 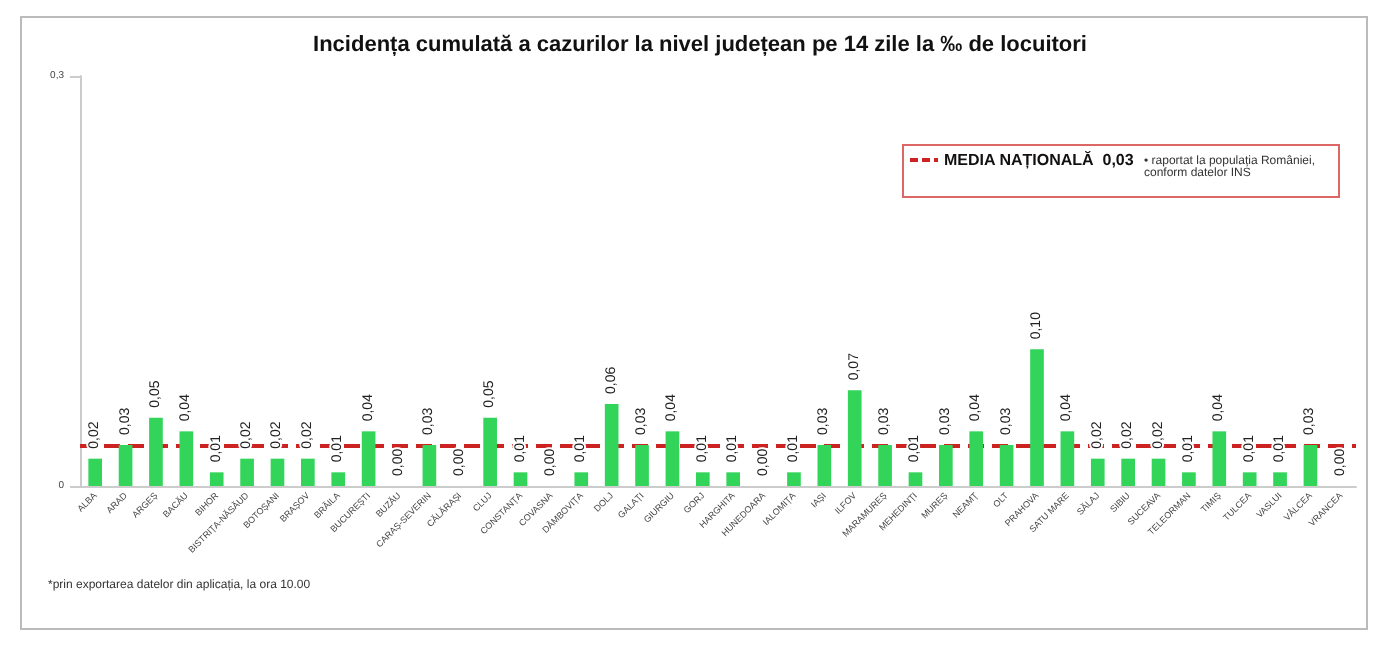 What do you see at coordinates (1039, 159) in the screenshot?
I see `legend-label: MEDIA NAȚIONALĂ 0,03` at bounding box center [1039, 159].